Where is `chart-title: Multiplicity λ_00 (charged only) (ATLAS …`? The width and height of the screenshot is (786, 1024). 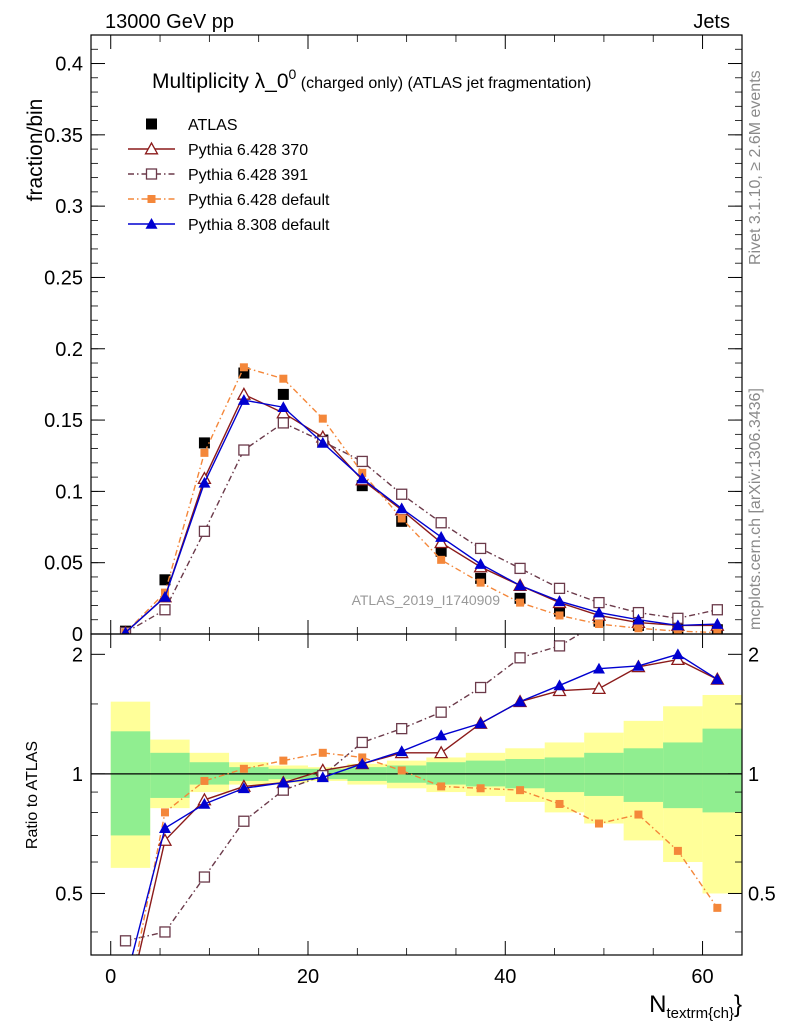 chart-title: Multiplicity λ_00 (charged only) (ATLAS … is located at coordinates (371, 79).